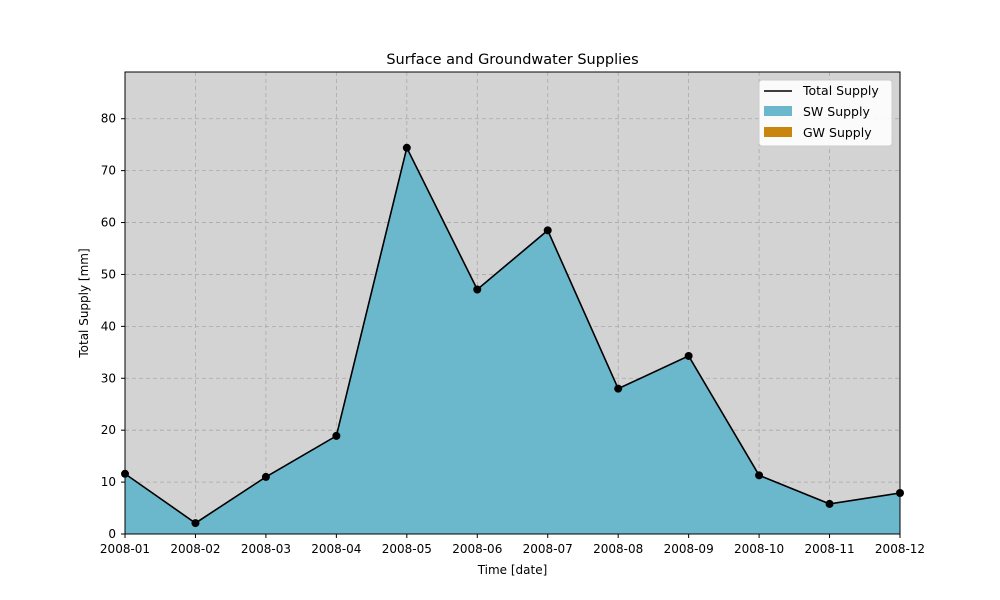 This screenshot has width=1000, height=600. What do you see at coordinates (195, 549) in the screenshot?
I see `x-tick-label: 2008-02` at bounding box center [195, 549].